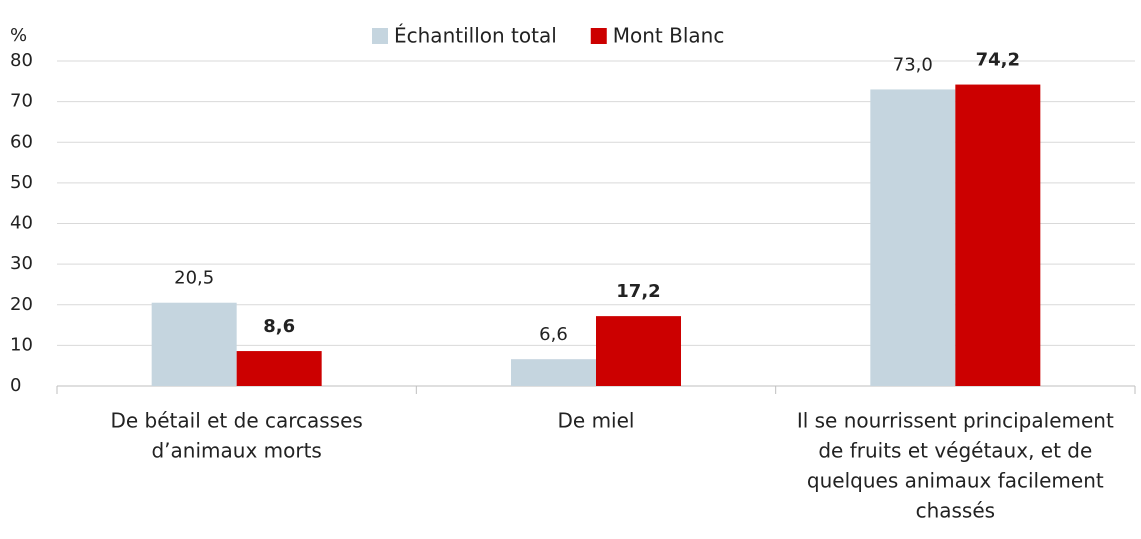  What do you see at coordinates (21, 60) in the screenshot?
I see `y-tick-label: 80` at bounding box center [21, 60].